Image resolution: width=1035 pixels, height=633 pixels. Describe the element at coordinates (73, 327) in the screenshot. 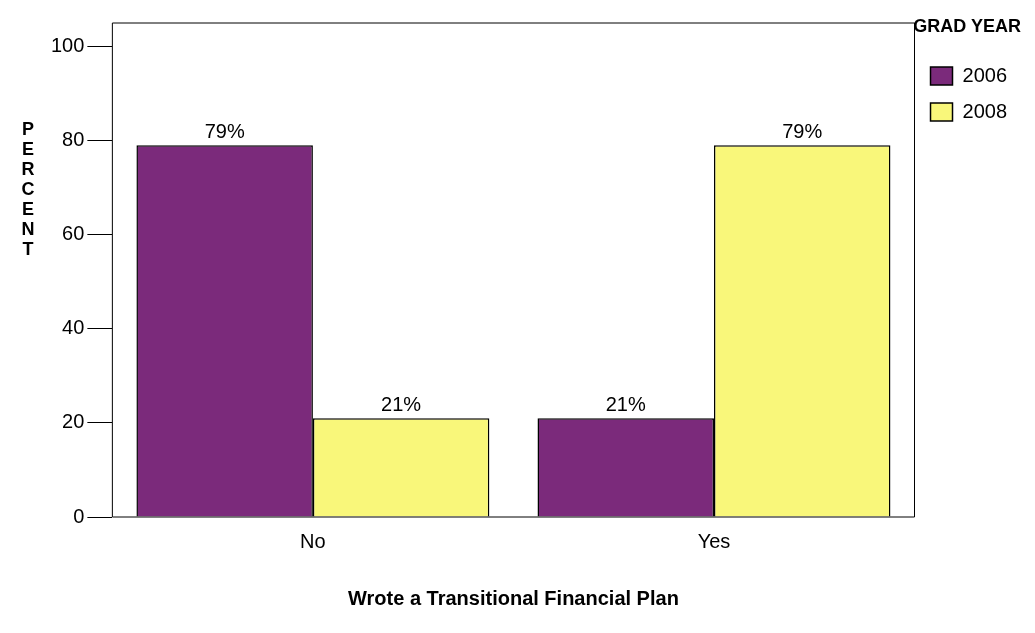

I see `y-tick-label: 40` at that location.